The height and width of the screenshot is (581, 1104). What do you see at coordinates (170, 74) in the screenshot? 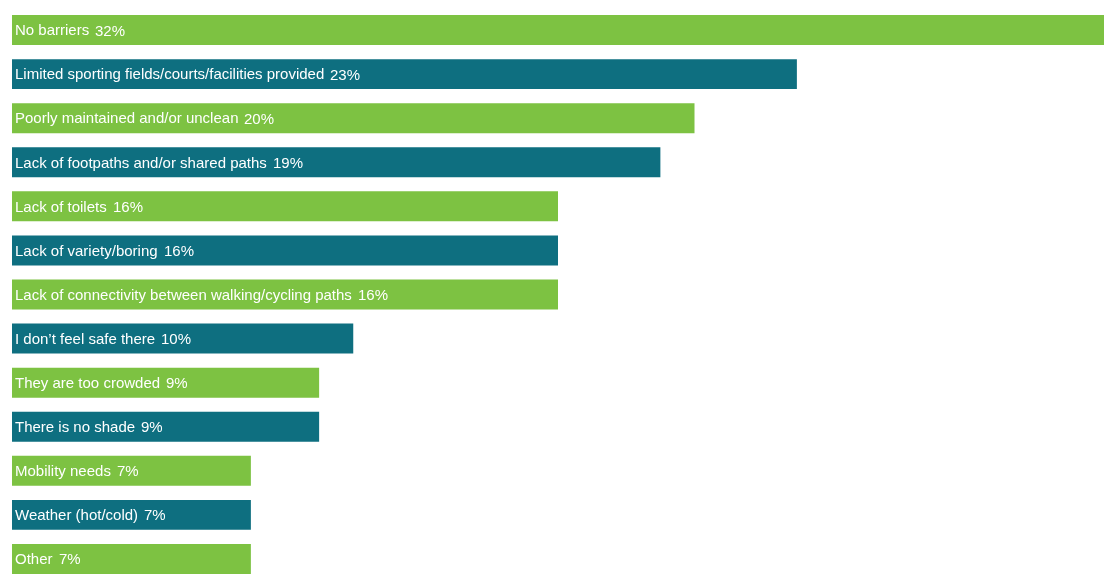
I see `y-tick-label: Limited sporting fields/courts/facilities provided` at bounding box center [170, 74].